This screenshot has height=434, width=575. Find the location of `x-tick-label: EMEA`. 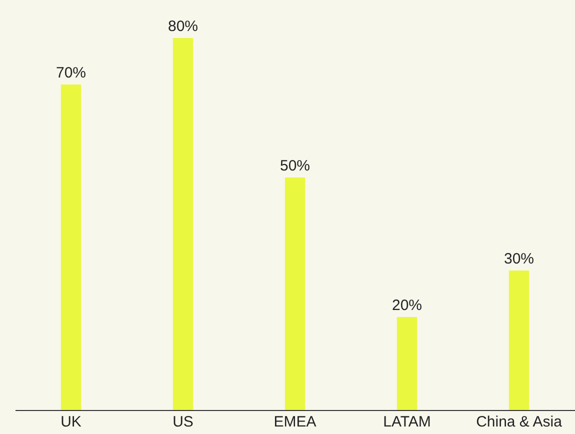

x-tick-label: EMEA is located at coordinates (295, 422).